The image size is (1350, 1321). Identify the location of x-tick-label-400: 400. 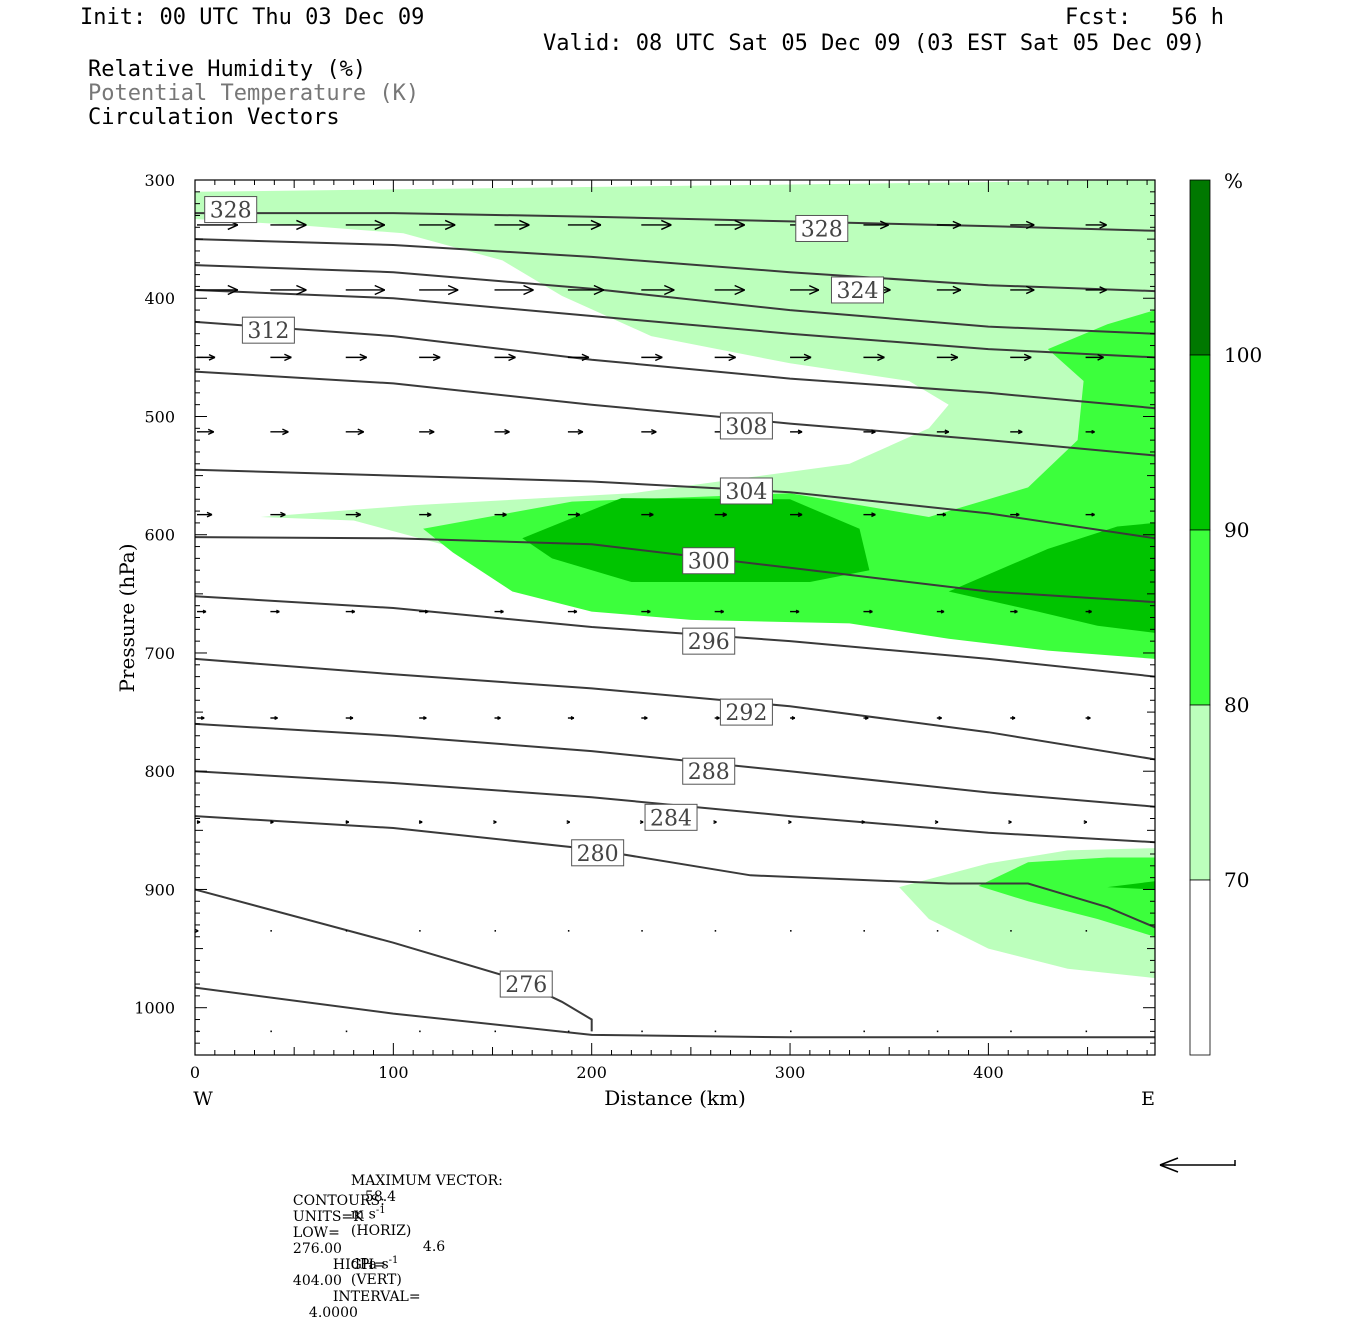
(988, 1072).